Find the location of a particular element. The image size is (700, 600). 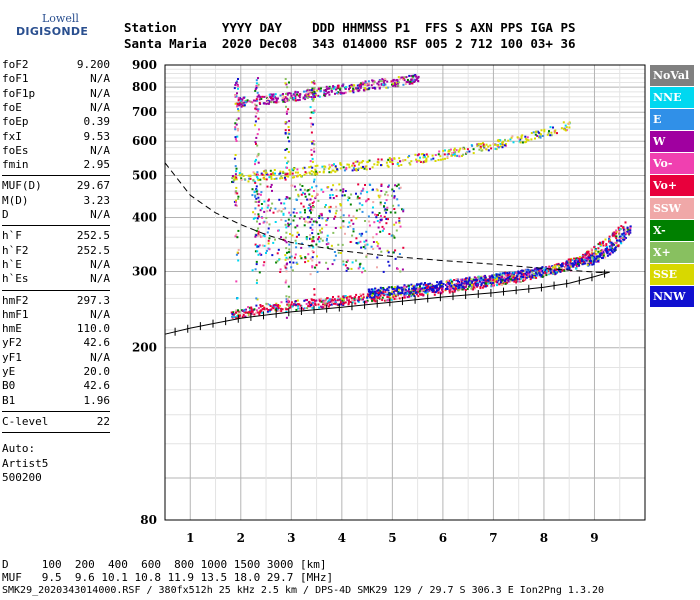

param-value: N/A is located at coordinates (100, 107).